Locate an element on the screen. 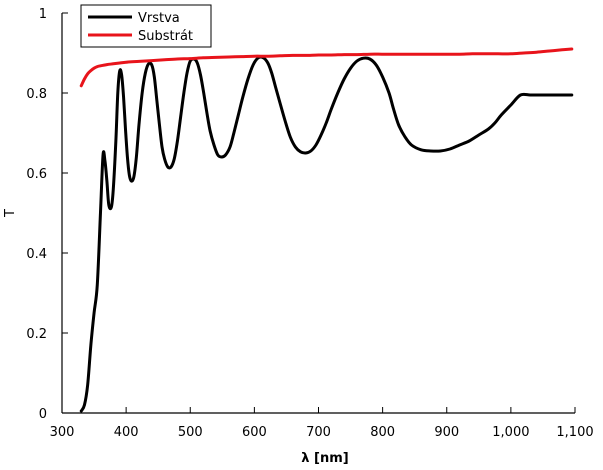 The width and height of the screenshot is (603, 470). y-tick-label: 0.6 is located at coordinates (36, 174).